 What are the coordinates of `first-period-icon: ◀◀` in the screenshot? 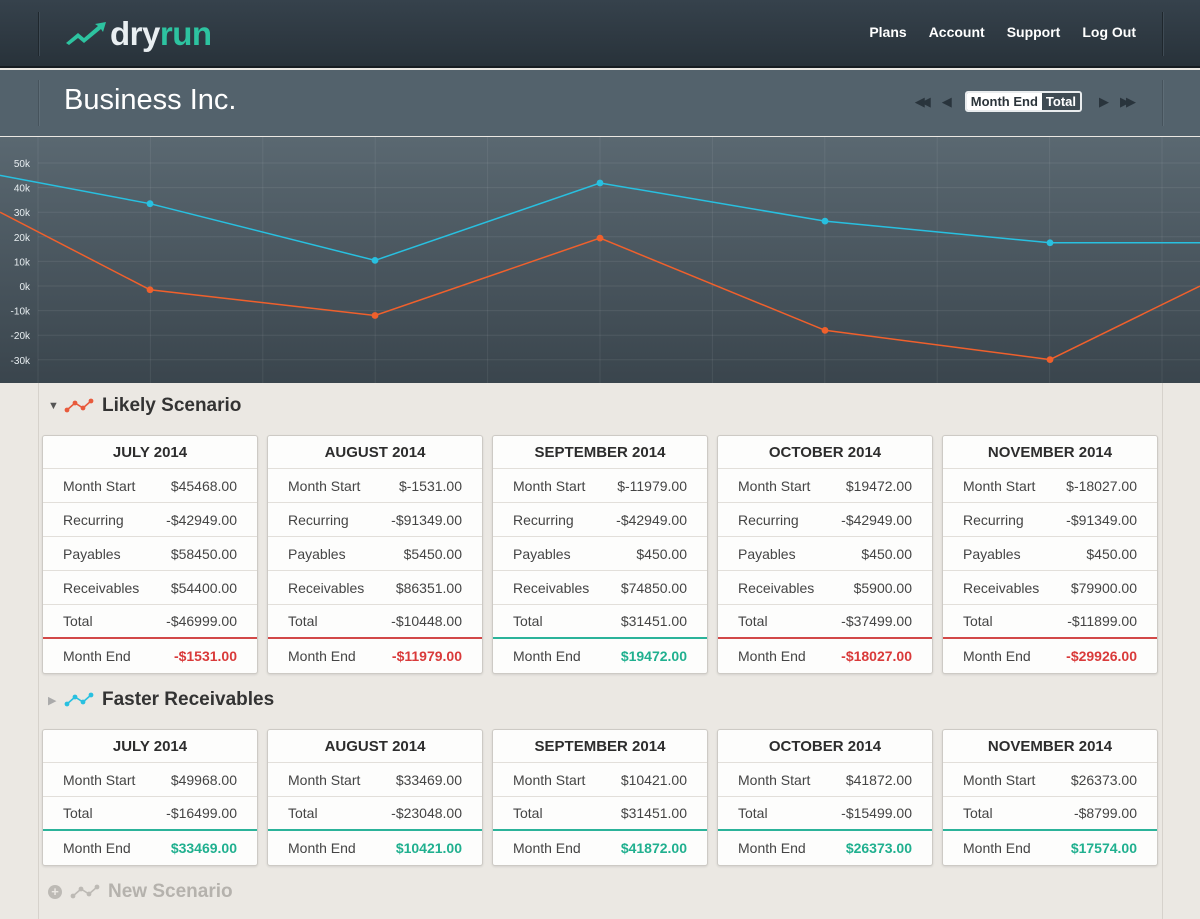 It's located at (922, 101).